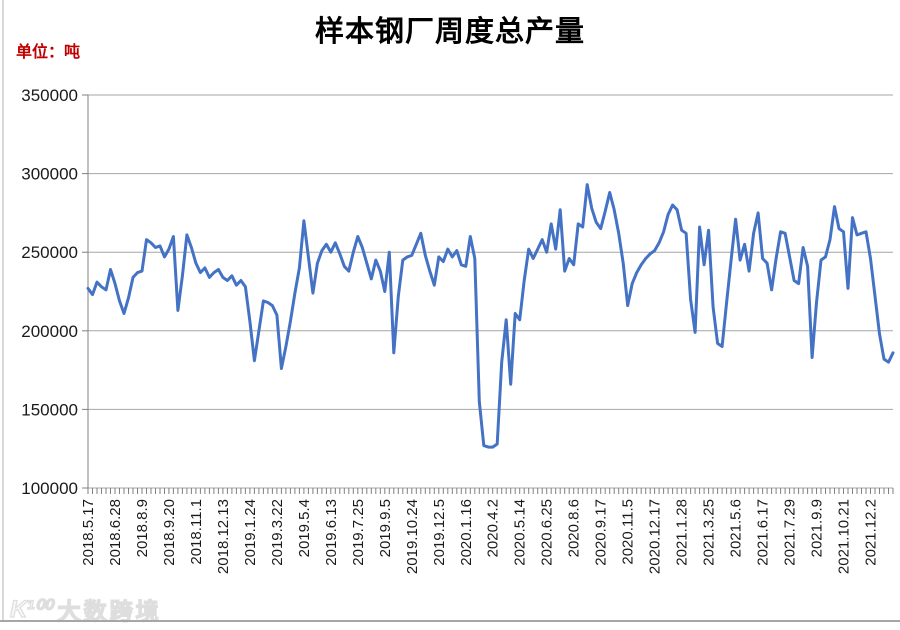  I want to click on svg-text: 2019.1.24, so click(250, 532).